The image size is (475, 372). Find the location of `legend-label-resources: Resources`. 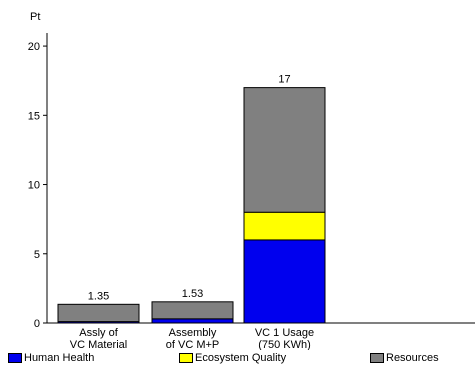

legend-label-resources: Resources is located at coordinates (412, 358).